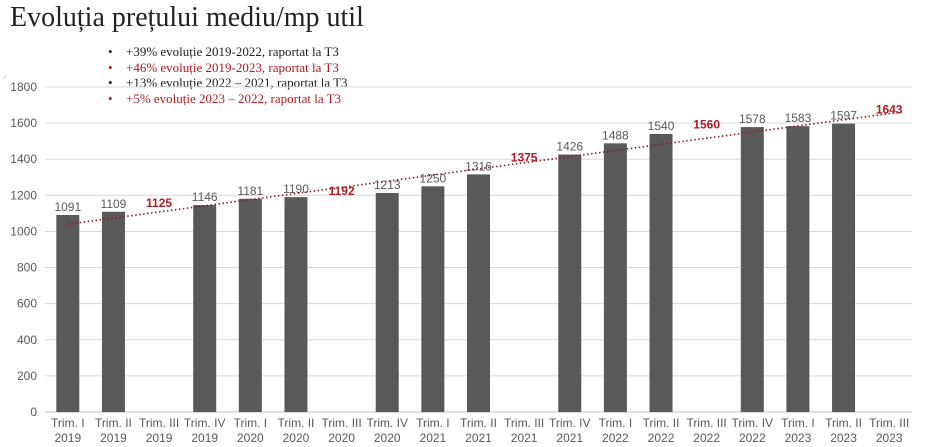 The image size is (929, 447). Describe the element at coordinates (23, 159) in the screenshot. I see `y-tick-label: 1400` at that location.